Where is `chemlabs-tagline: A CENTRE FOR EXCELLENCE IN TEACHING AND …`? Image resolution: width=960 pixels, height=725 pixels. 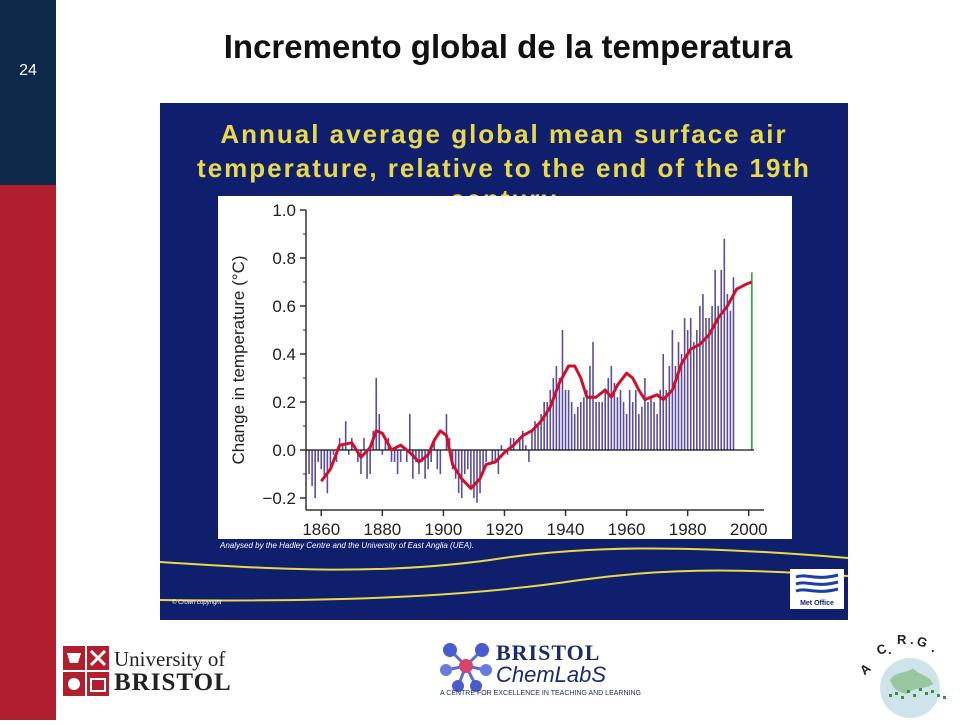
chemlabs-tagline: A CENTRE FOR EXCELLENCE IN TEACHING AND … is located at coordinates (540, 693).